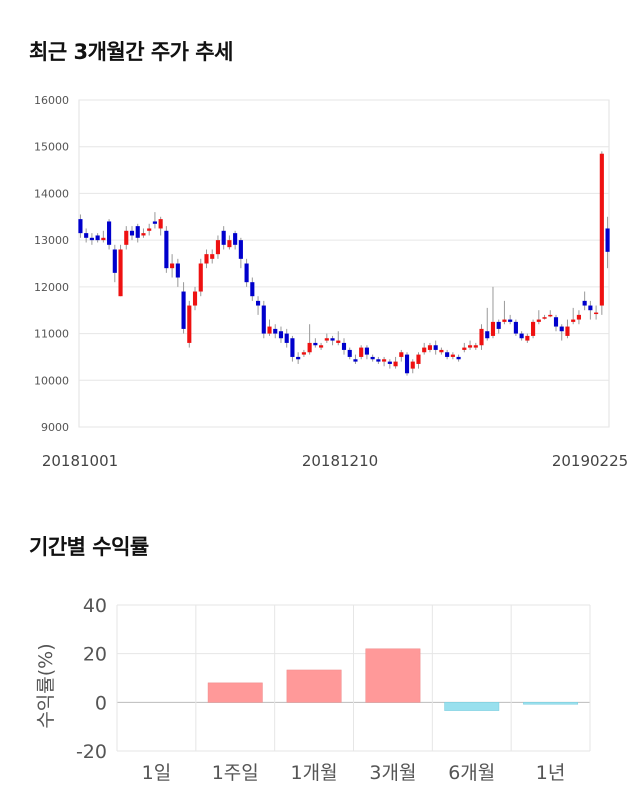  I want to click on y-tick-label: 12000, so click(51, 287).